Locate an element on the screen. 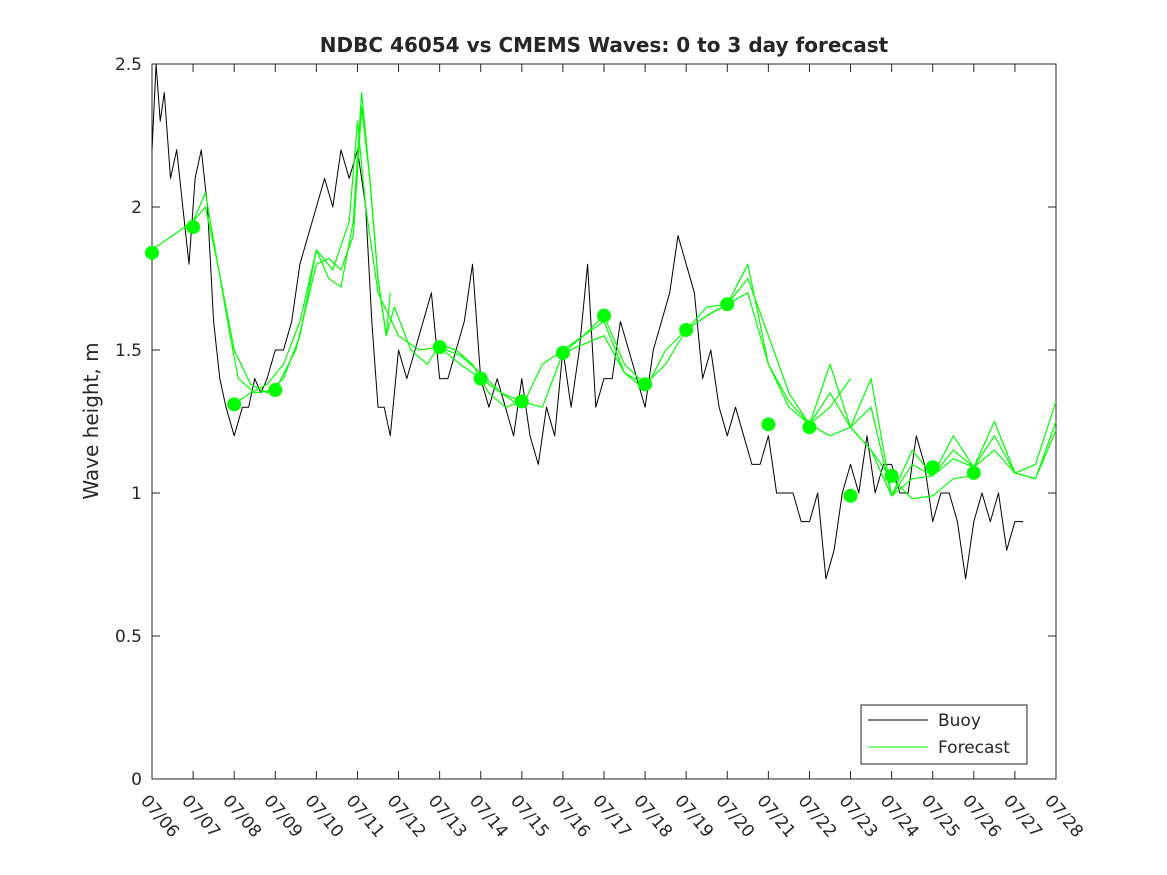  y-tick-label: 1 is located at coordinates (136, 494).